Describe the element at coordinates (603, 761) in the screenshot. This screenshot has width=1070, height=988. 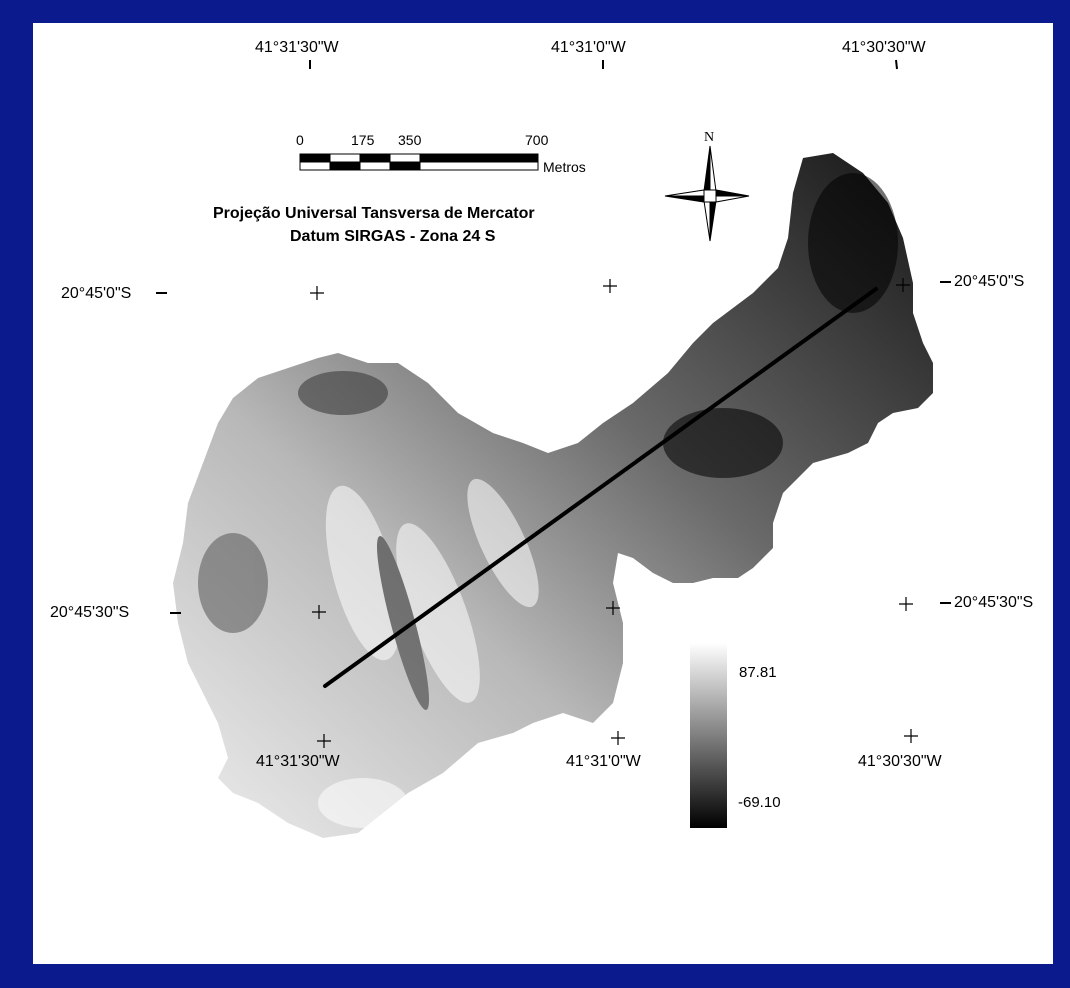
I see `bottom-coord-center: 41°31'0"W` at that location.